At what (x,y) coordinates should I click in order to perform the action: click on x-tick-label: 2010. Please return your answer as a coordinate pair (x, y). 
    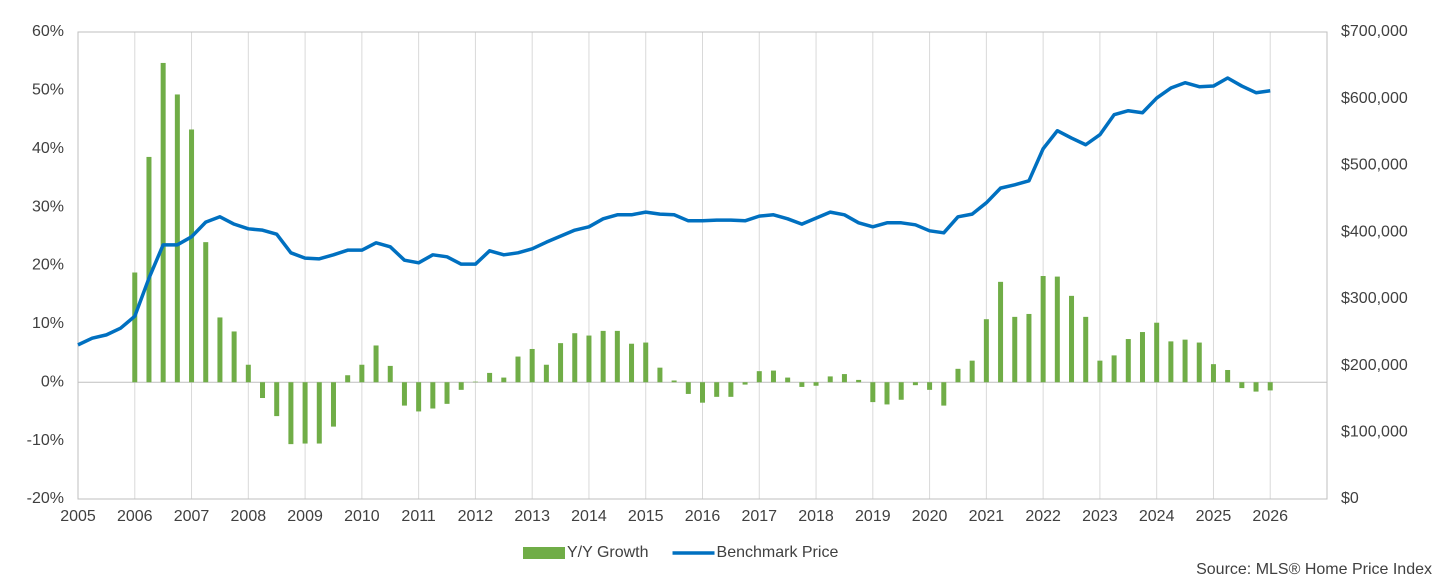
    Looking at the image, I should click on (362, 516).